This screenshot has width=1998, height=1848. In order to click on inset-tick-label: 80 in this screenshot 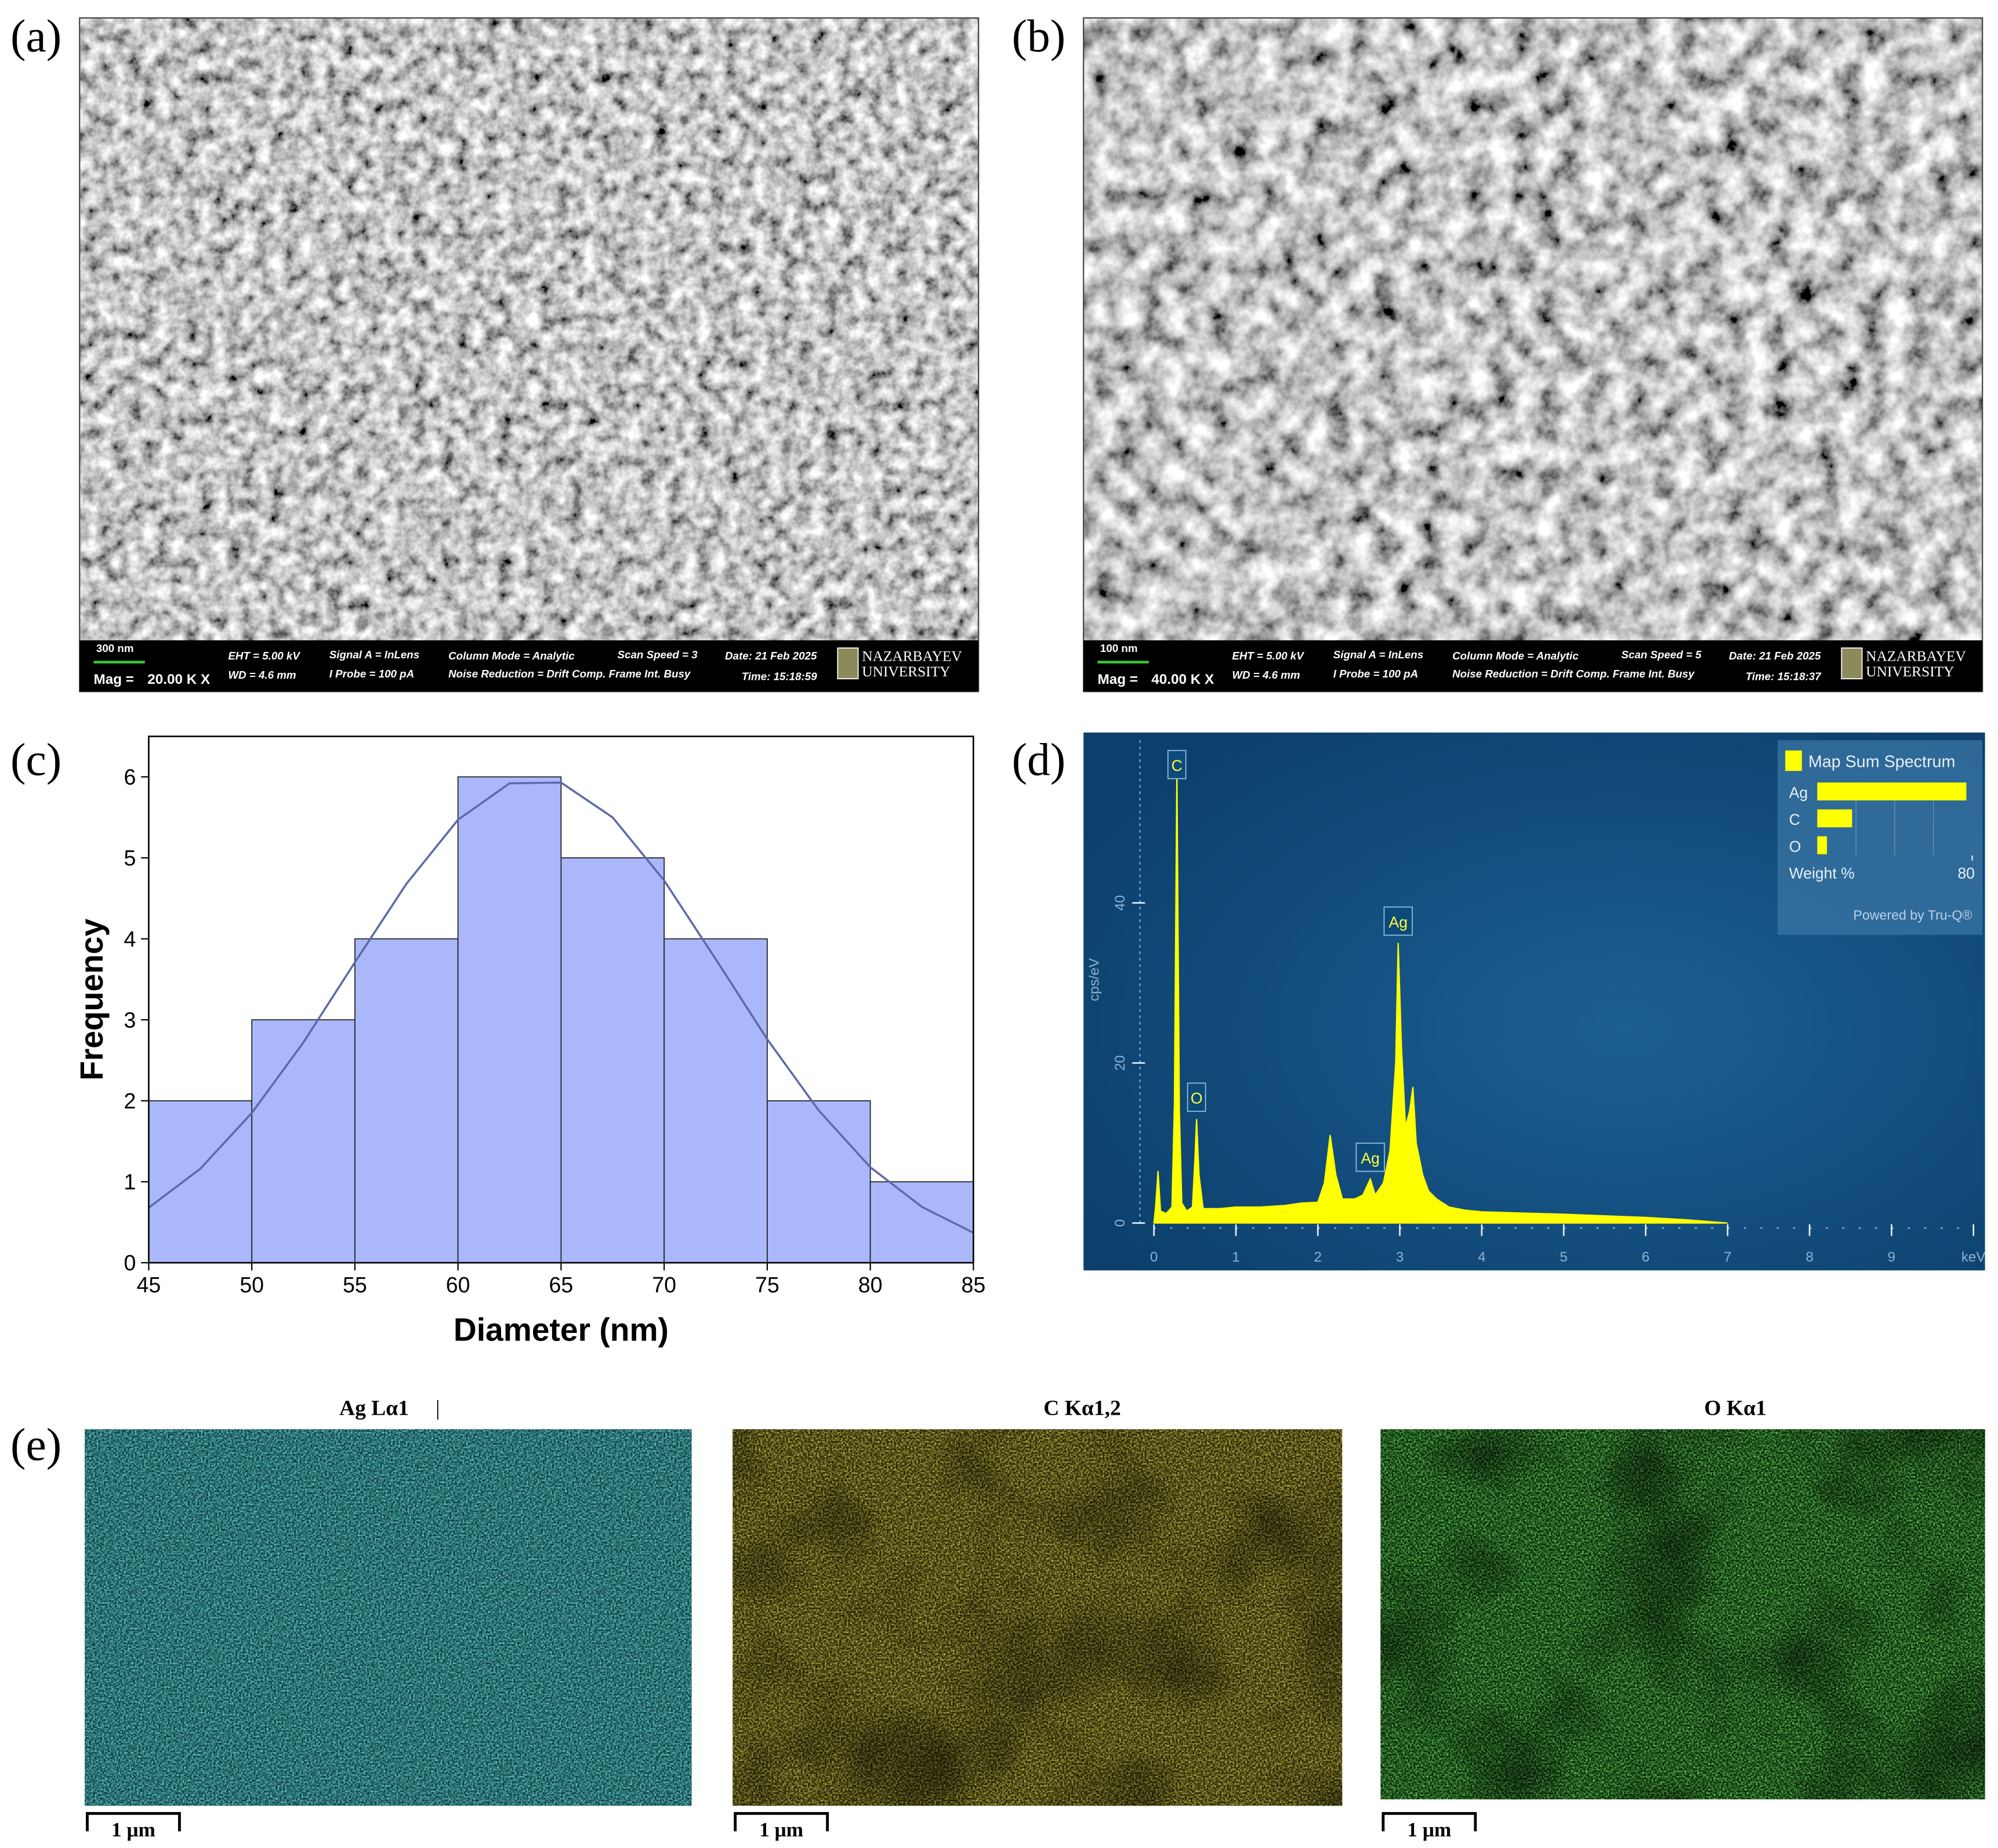, I will do `click(1965, 873)`.